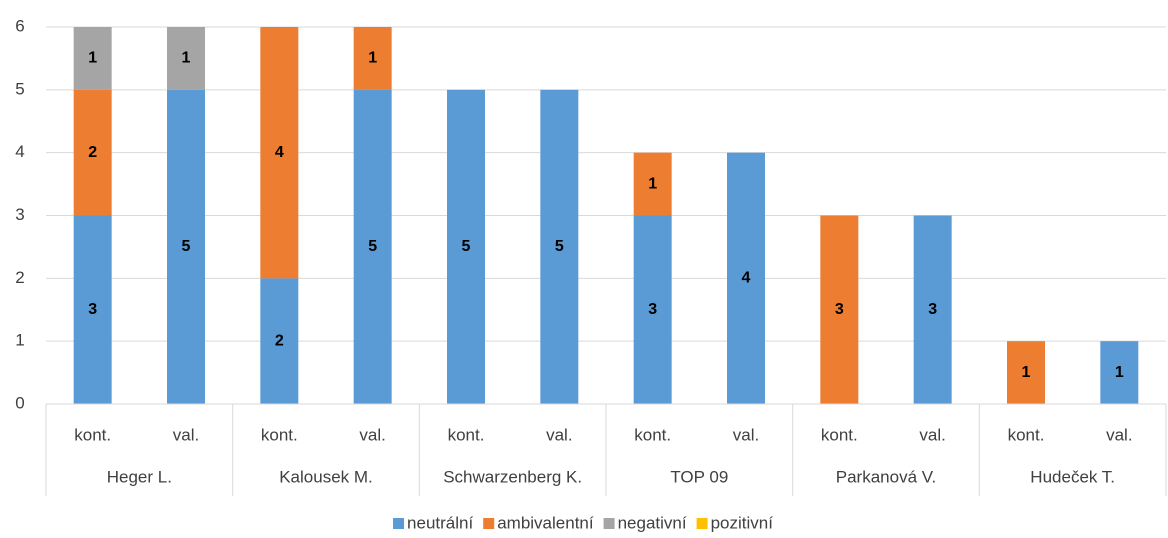 This screenshot has height=538, width=1168. I want to click on y-tick-label: 5, so click(19, 88).